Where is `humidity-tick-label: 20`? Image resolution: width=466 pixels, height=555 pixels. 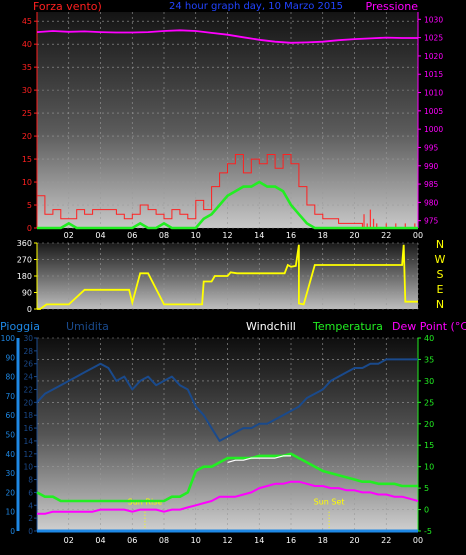 humidity-tick-label: 20 is located at coordinates (28, 402).